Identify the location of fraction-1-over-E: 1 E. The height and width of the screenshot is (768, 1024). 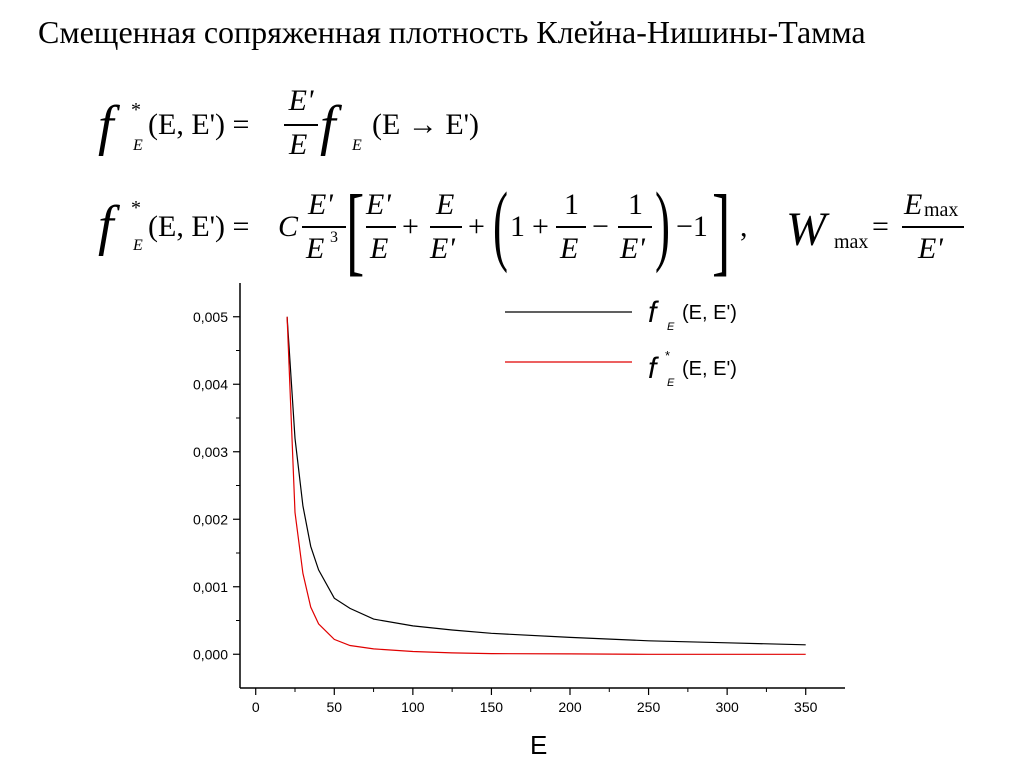
(571, 228).